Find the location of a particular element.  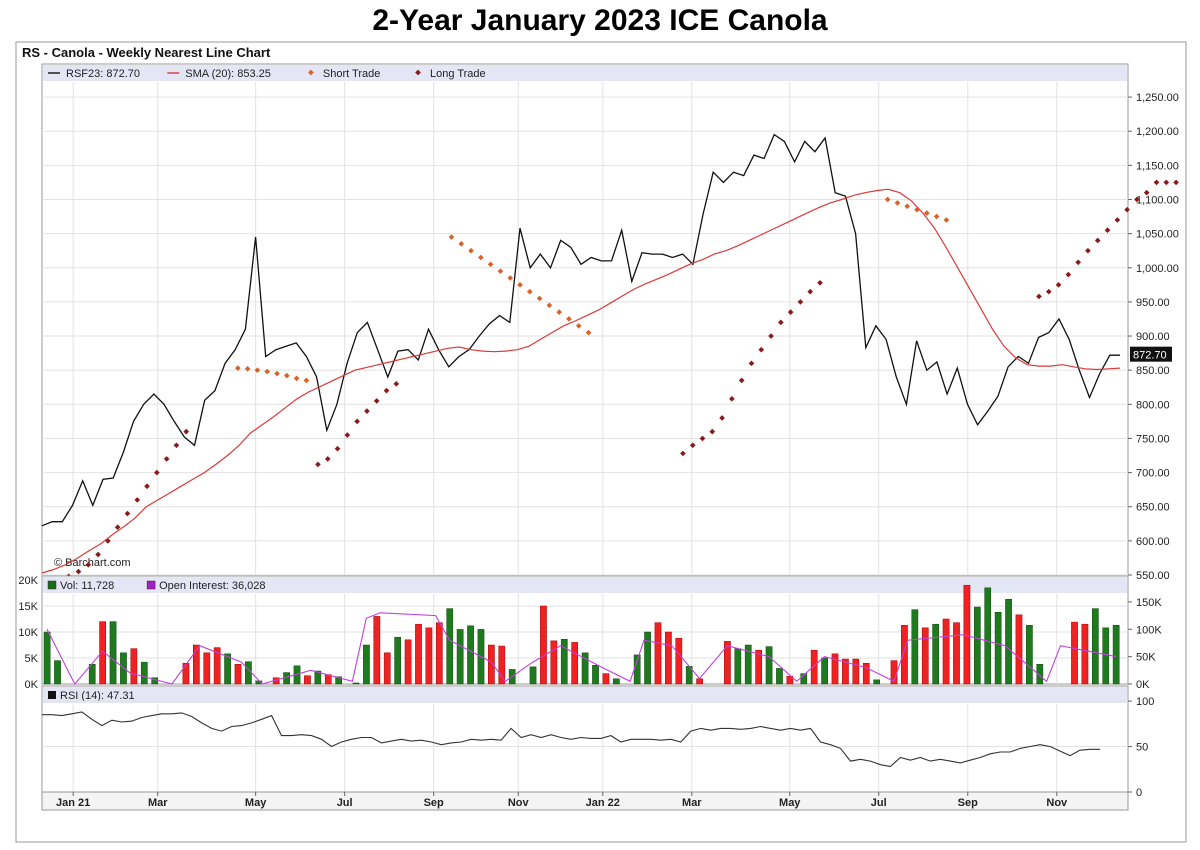

page-title: 2-Year January 2023 ICE Canola is located at coordinates (600, 20).